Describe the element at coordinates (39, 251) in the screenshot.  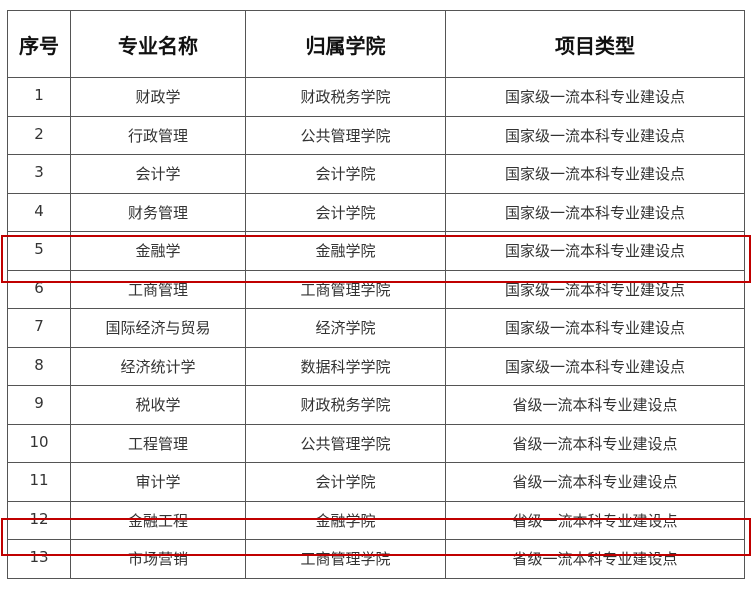
I see `cell-index: 5` at that location.